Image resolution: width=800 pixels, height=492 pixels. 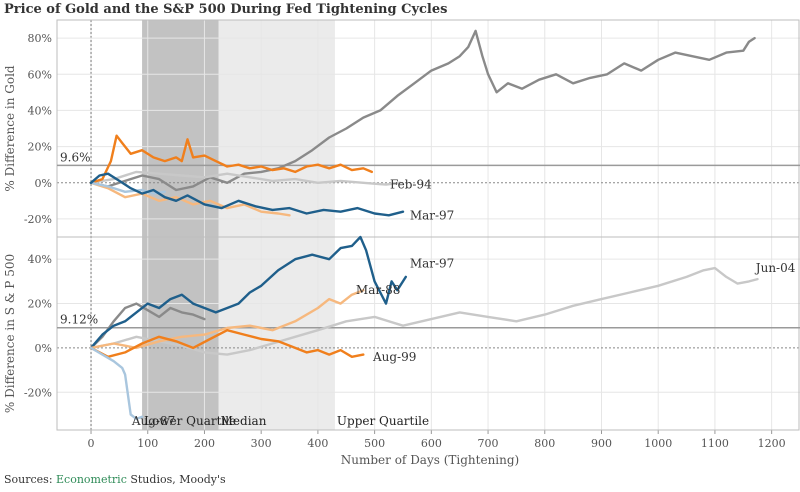 What do you see at coordinates (261, 443) in the screenshot?
I see `x-tick-label: 300` at bounding box center [261, 443].